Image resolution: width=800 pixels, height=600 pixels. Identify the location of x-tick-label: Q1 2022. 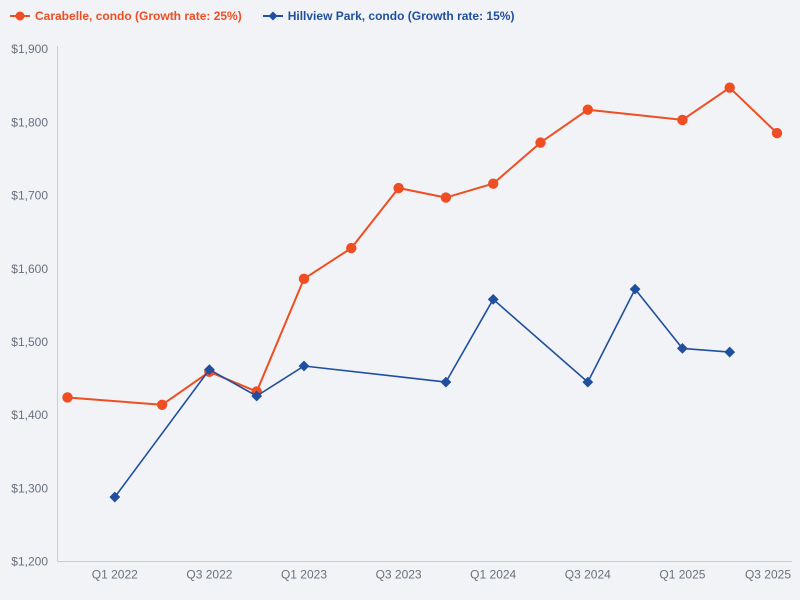
(115, 575).